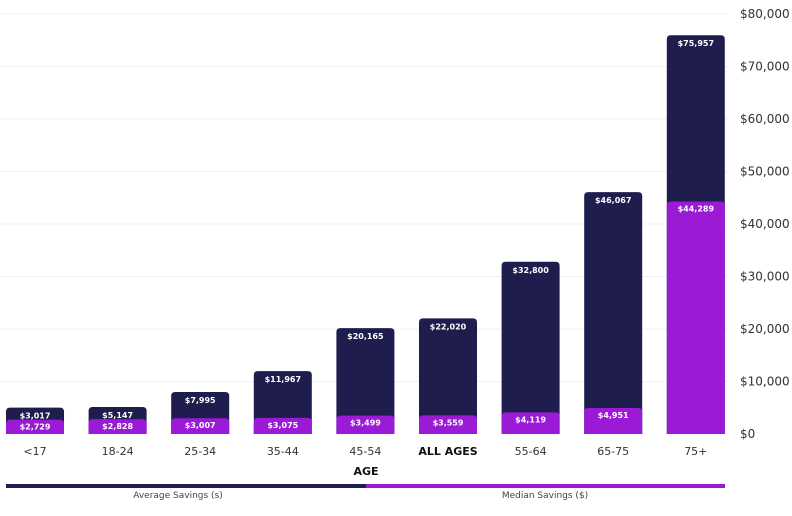 This screenshot has height=516, width=792. I want to click on y-tick-label: $0, so click(747, 434).